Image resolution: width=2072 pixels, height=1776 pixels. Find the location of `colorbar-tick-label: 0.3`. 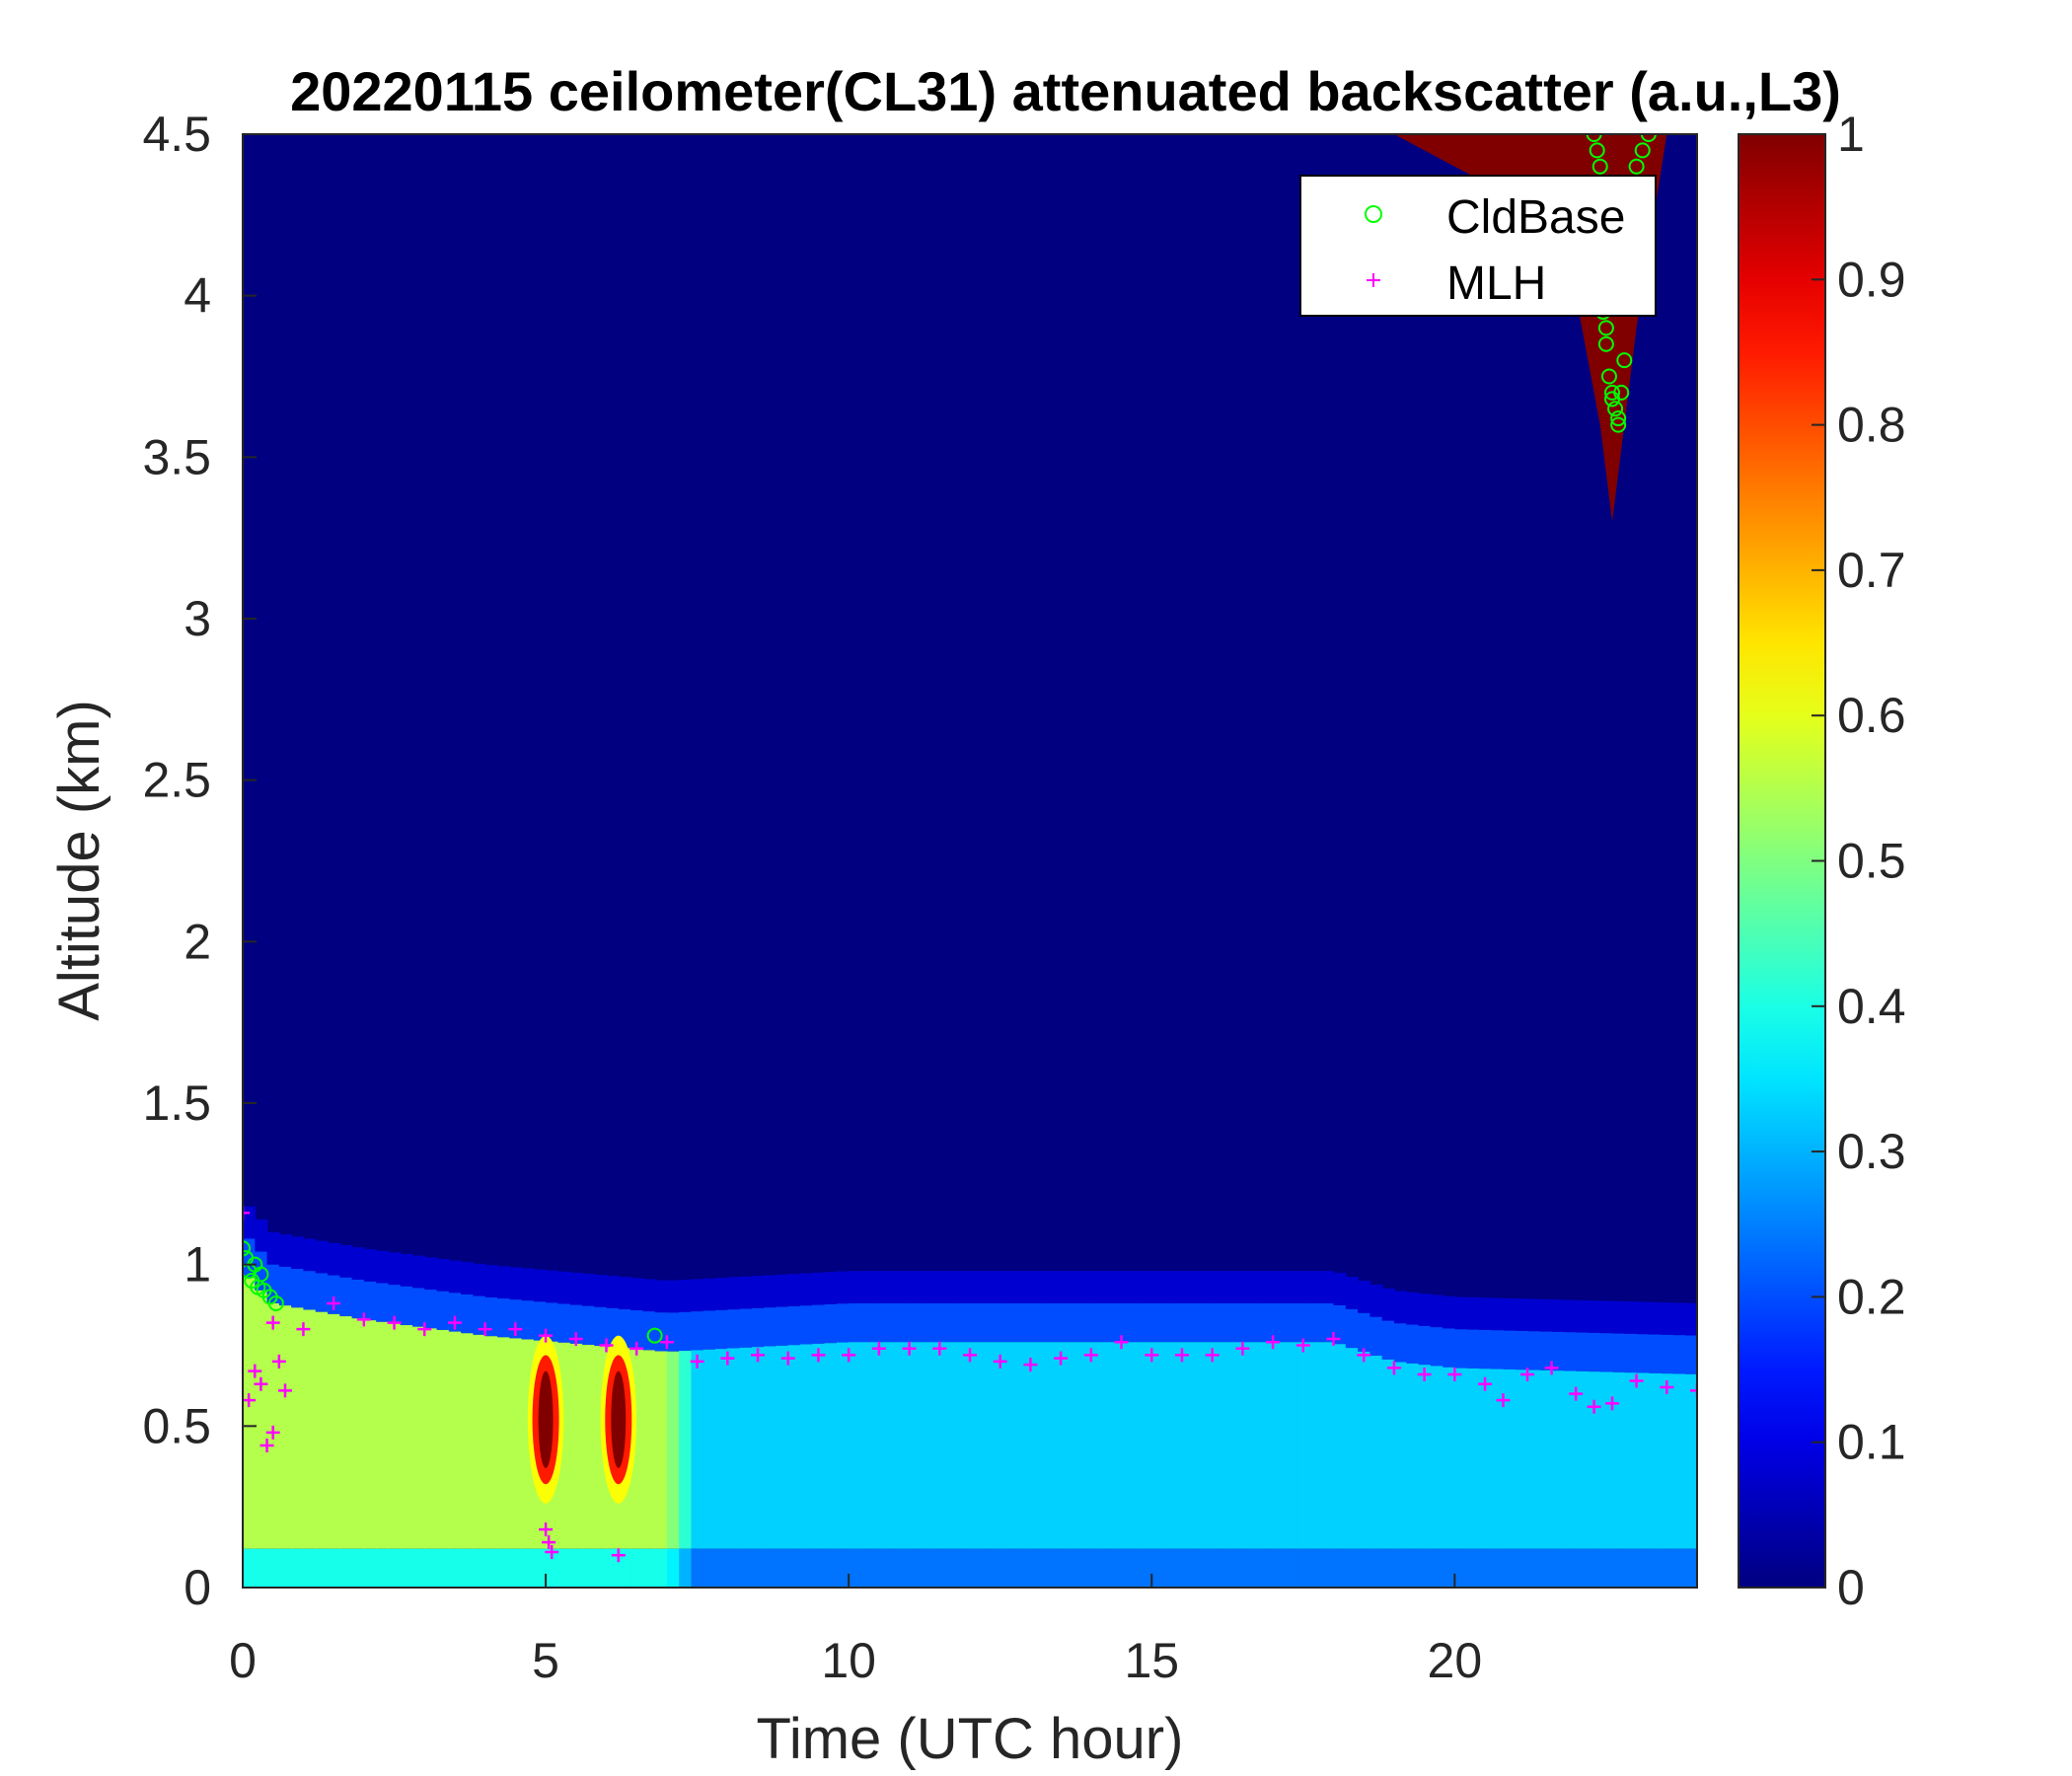

colorbar-tick-label: 0.3 is located at coordinates (1872, 1151).